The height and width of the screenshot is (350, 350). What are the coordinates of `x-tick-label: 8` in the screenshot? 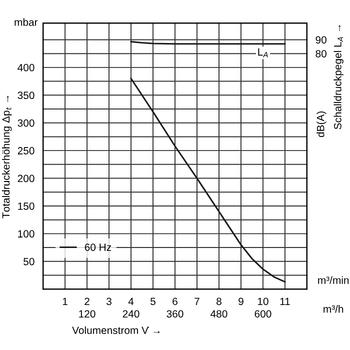 It's located at (219, 302).